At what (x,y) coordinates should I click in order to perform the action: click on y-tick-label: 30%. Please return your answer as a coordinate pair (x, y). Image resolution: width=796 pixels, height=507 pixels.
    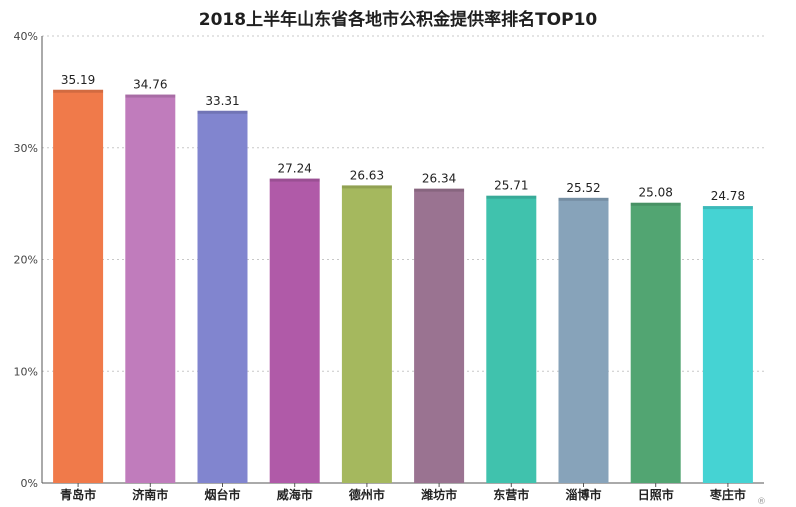
    Looking at the image, I should click on (26, 148).